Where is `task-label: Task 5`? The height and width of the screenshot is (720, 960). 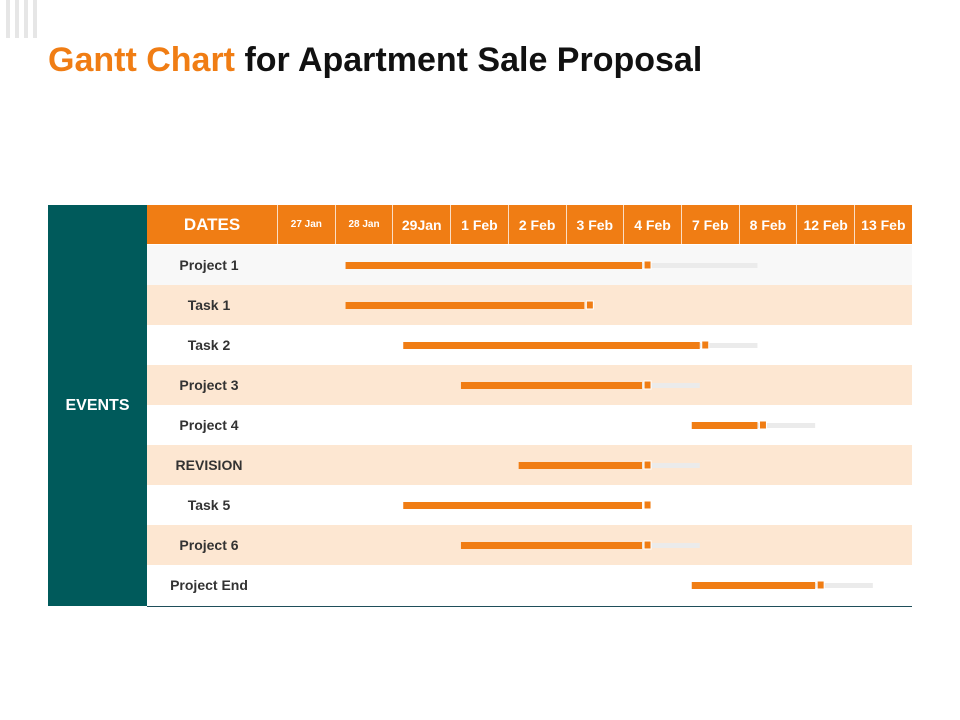
task-label: Task 5 is located at coordinates (209, 505).